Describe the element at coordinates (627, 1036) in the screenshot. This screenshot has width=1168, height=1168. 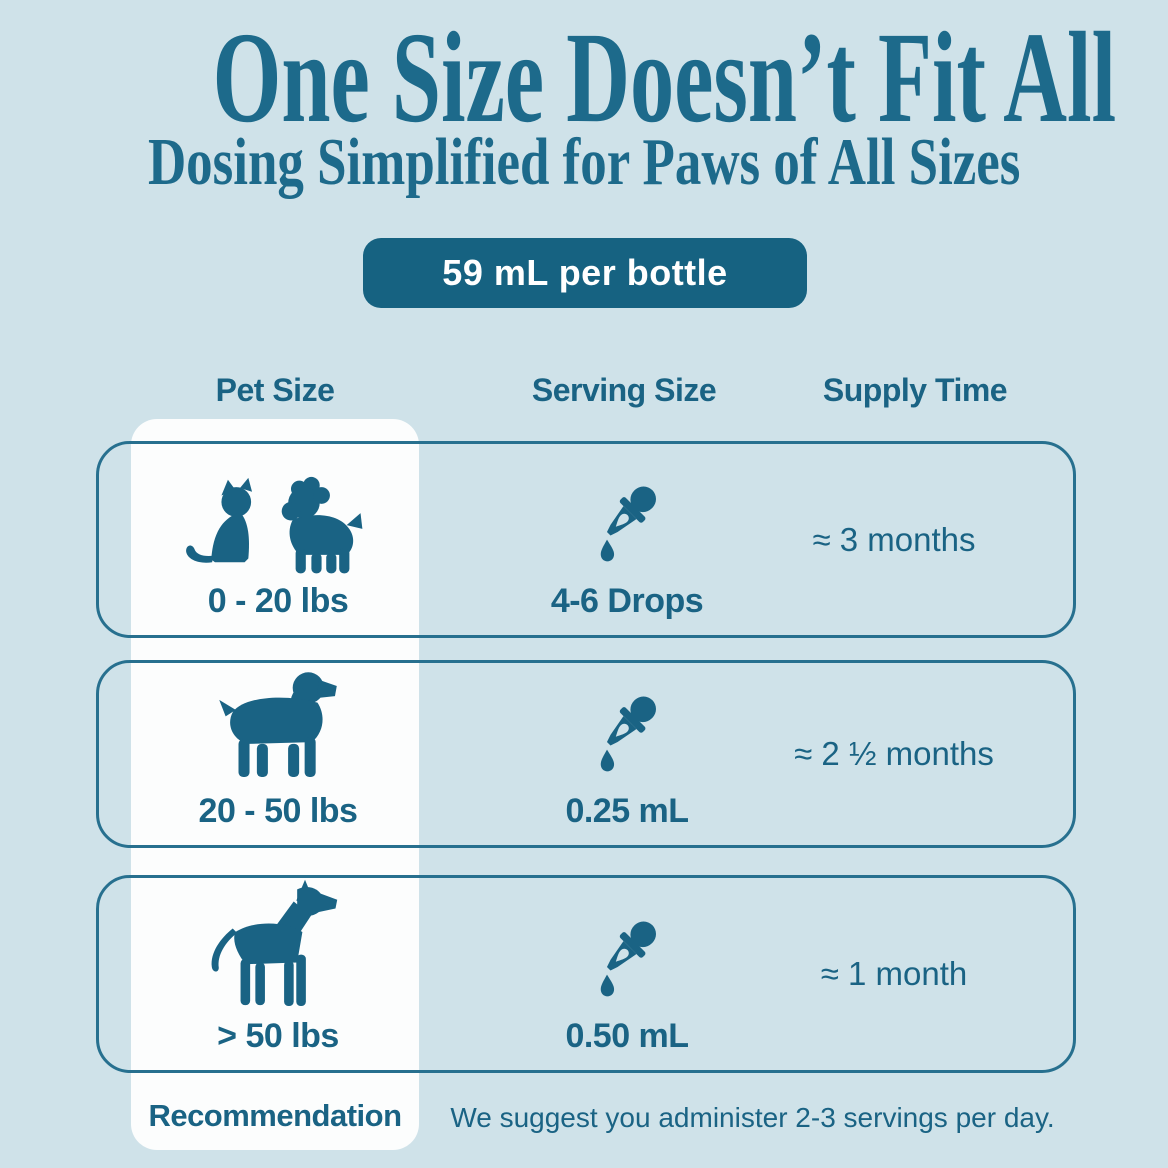
I see `serving-size-label: 0.50 mL` at that location.